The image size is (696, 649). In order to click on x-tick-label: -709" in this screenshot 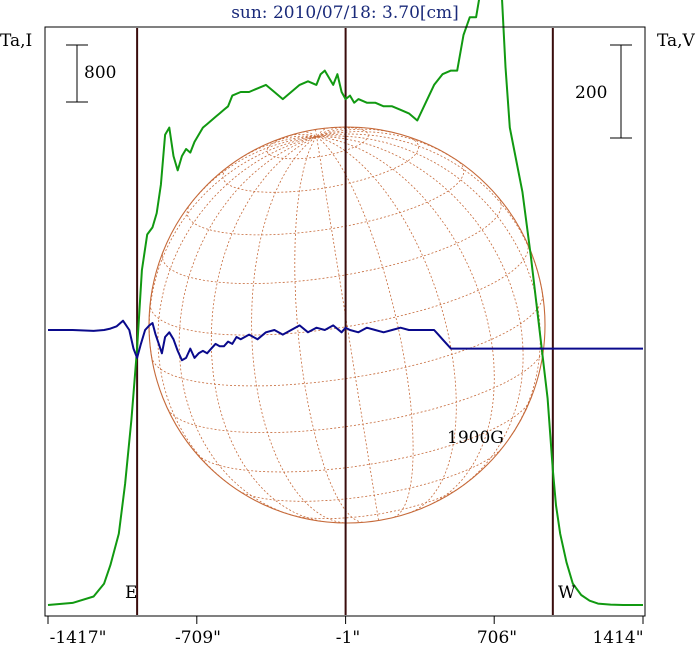, I will do `click(198, 638)`.